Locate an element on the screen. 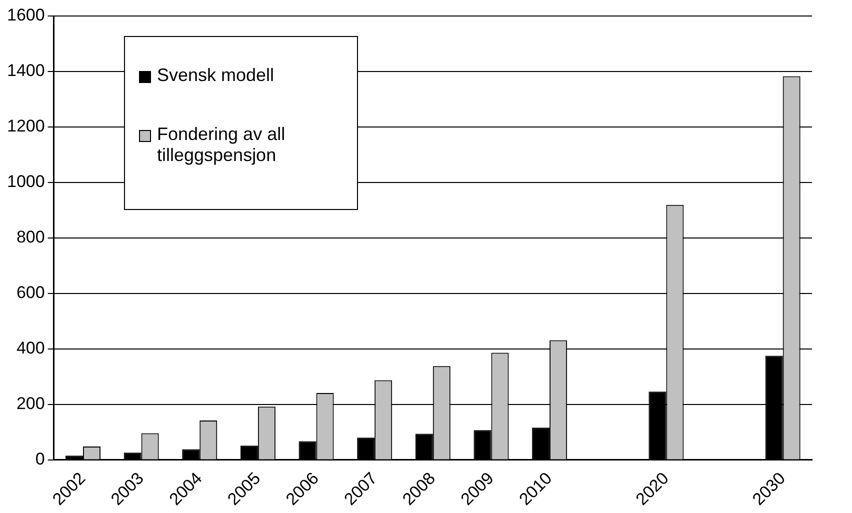 The width and height of the screenshot is (852, 513). y-tick-label: 400 is located at coordinates (30, 348).